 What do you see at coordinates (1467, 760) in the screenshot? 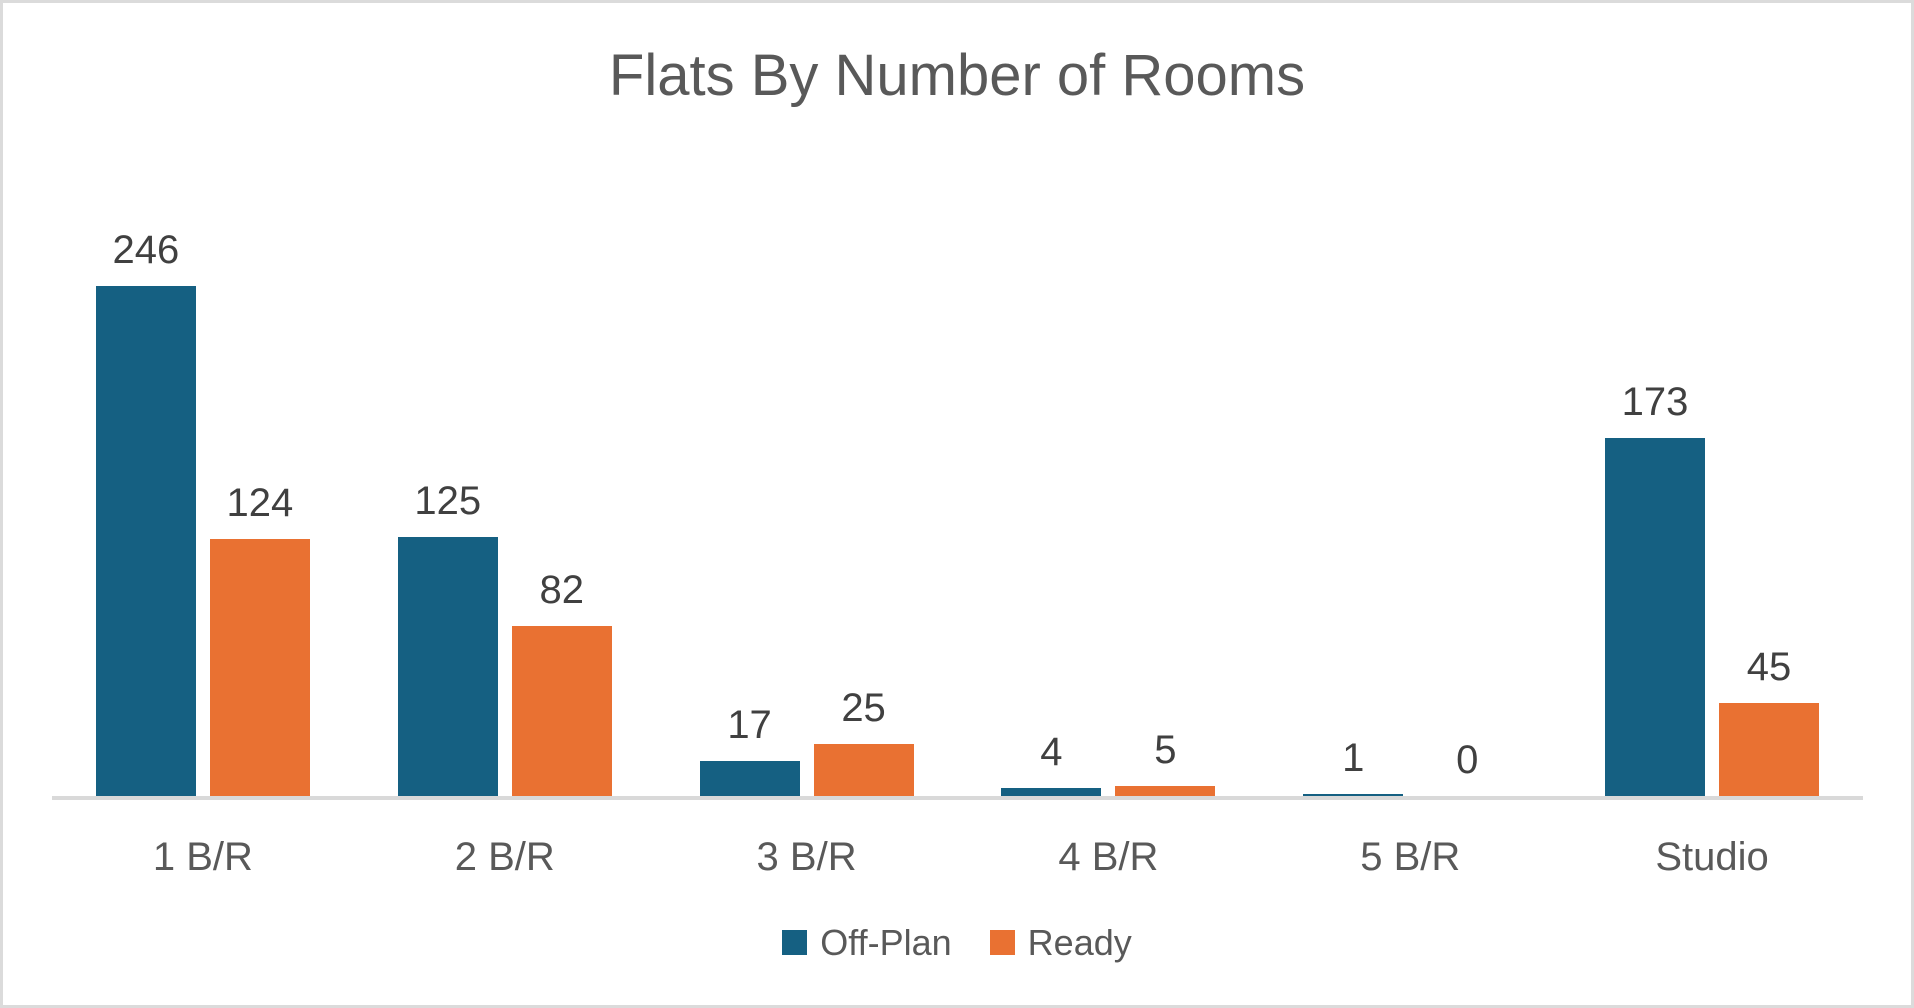
I see `data-label: 0` at bounding box center [1467, 760].